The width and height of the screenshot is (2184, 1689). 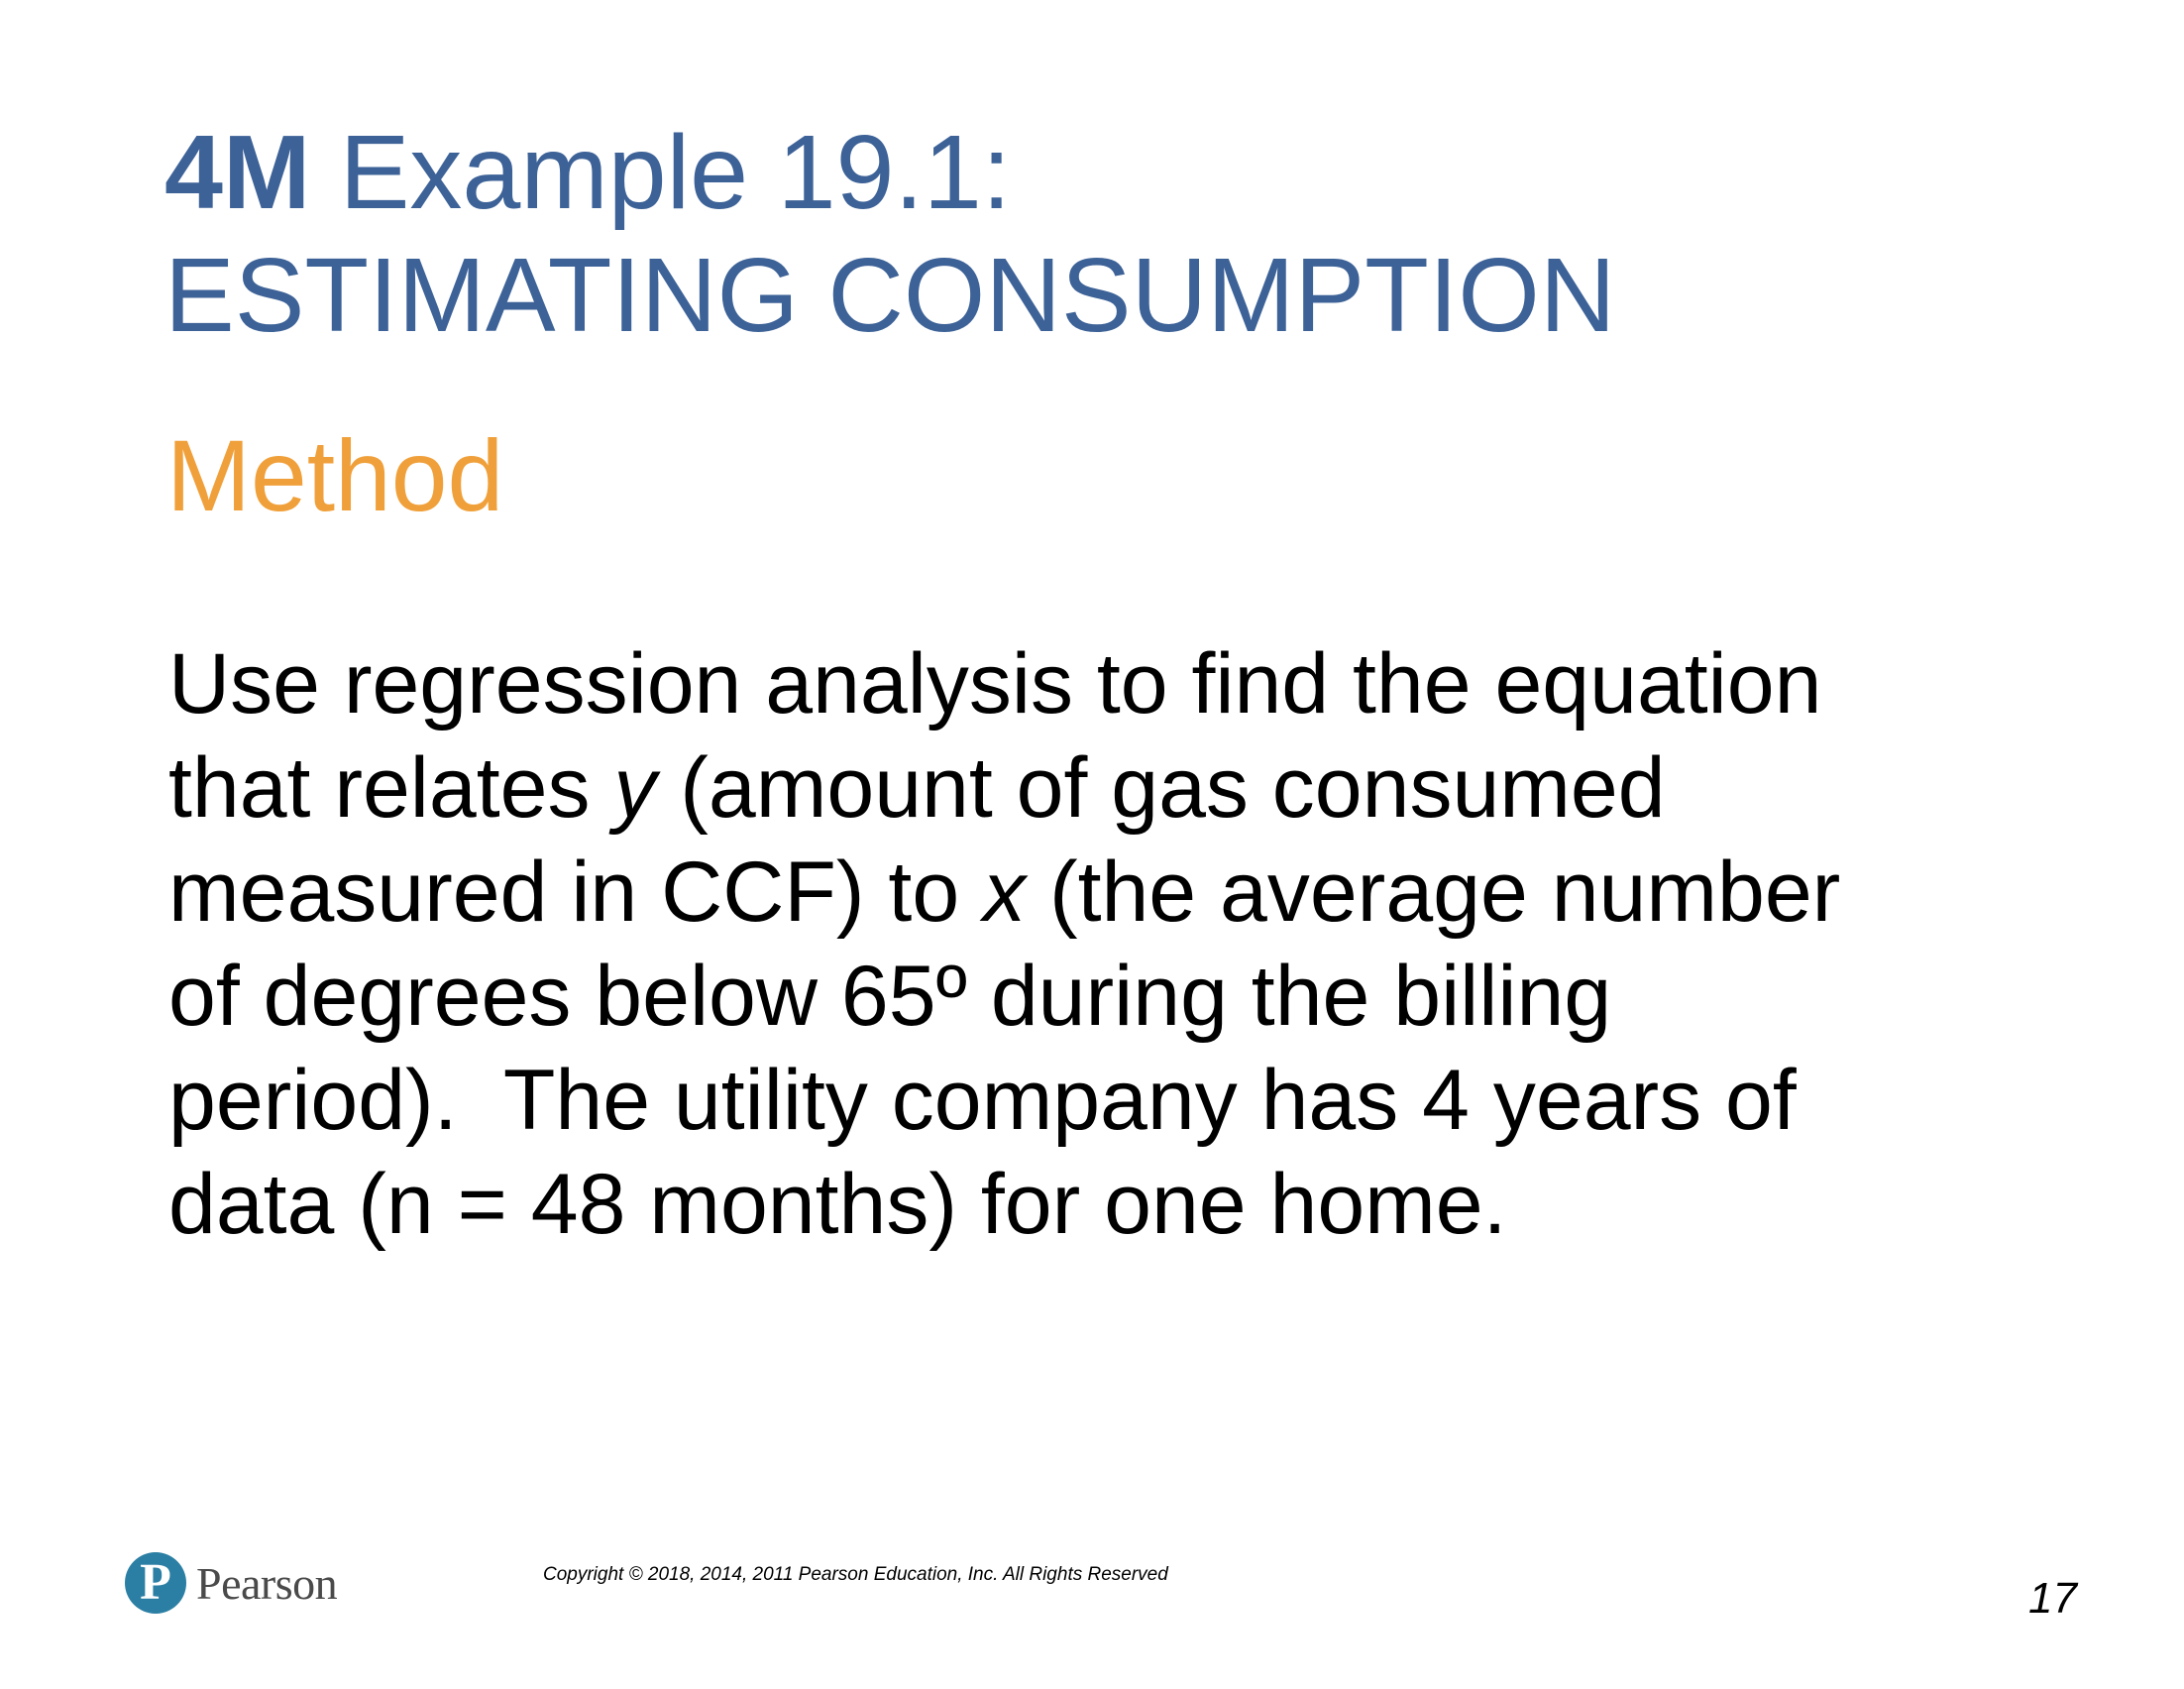 What do you see at coordinates (890, 996) in the screenshot?
I see `body-line-4: of degrees below 65º during the billing` at bounding box center [890, 996].